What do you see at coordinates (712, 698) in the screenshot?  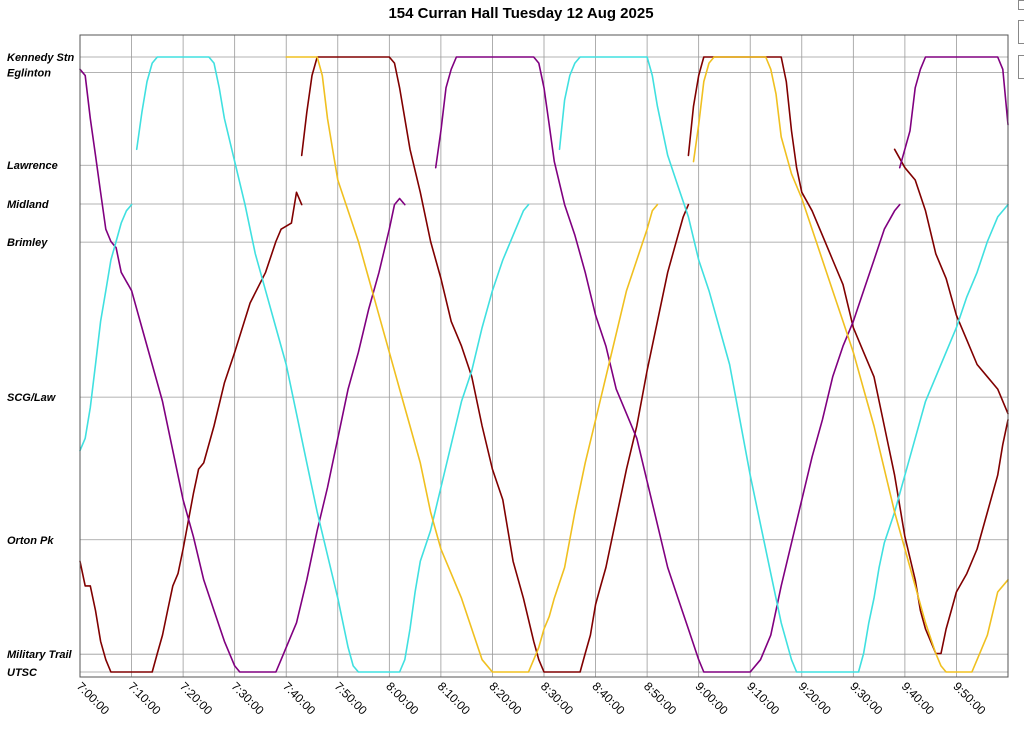 I see `x-tick-label: 9:00:00` at bounding box center [712, 698].